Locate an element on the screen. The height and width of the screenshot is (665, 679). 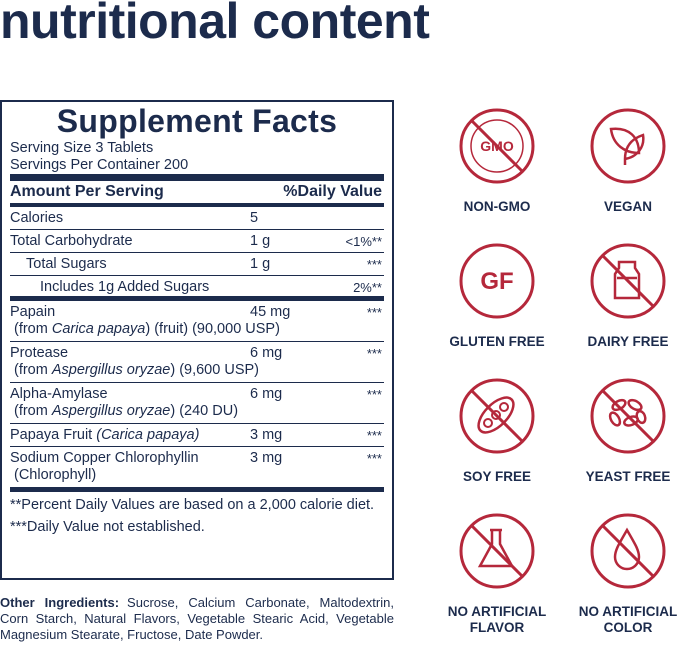
facts-row: Total Carbohydrate 1 g <1%** is located at coordinates (197, 241).